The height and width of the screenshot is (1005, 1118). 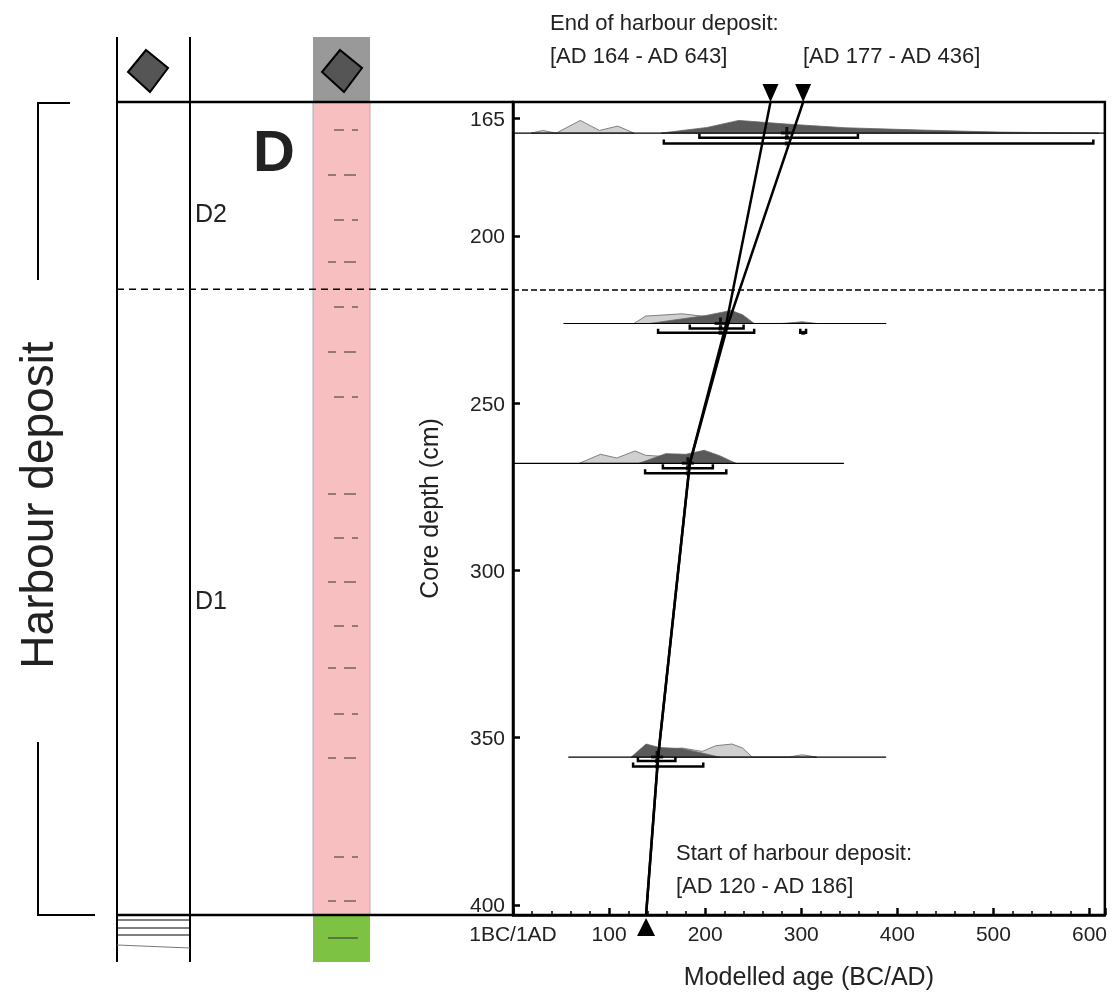 What do you see at coordinates (639, 55) in the screenshot?
I see `text: [AD 164 - AD 643]` at bounding box center [639, 55].